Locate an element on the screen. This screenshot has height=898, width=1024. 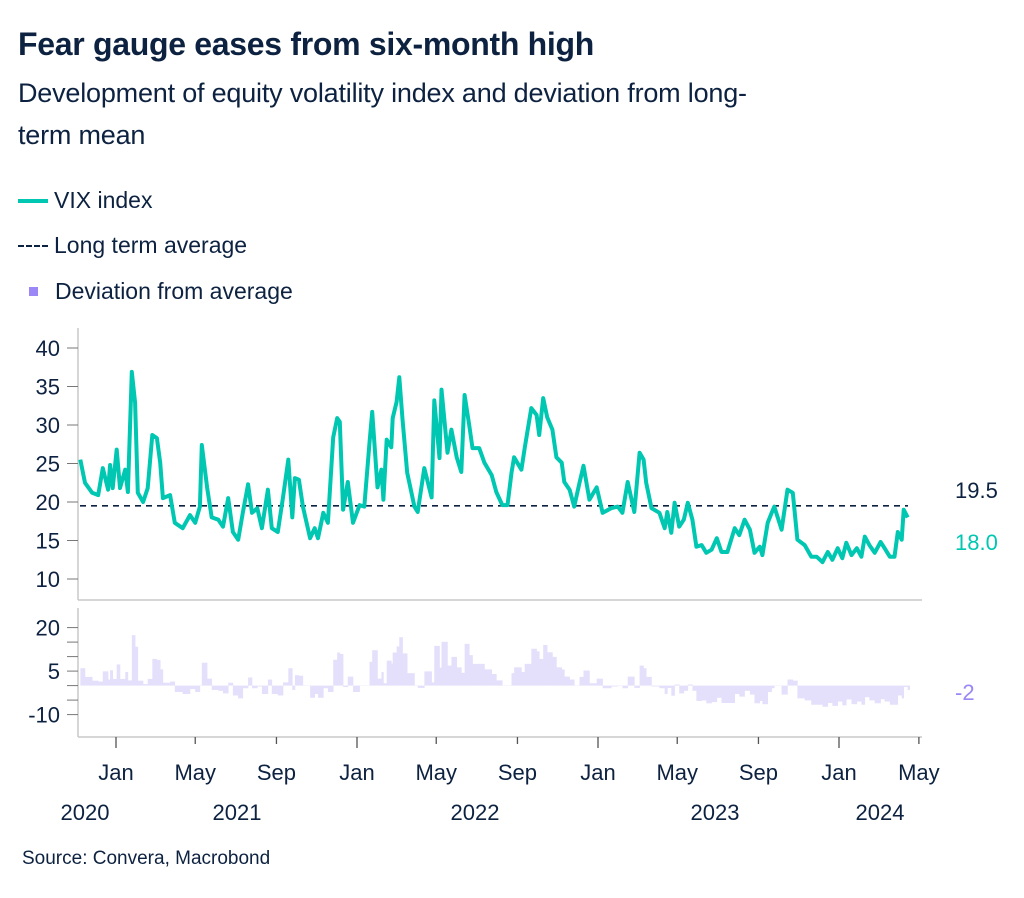
legend-item-deviation: Deviation from average is located at coordinates (155, 291).